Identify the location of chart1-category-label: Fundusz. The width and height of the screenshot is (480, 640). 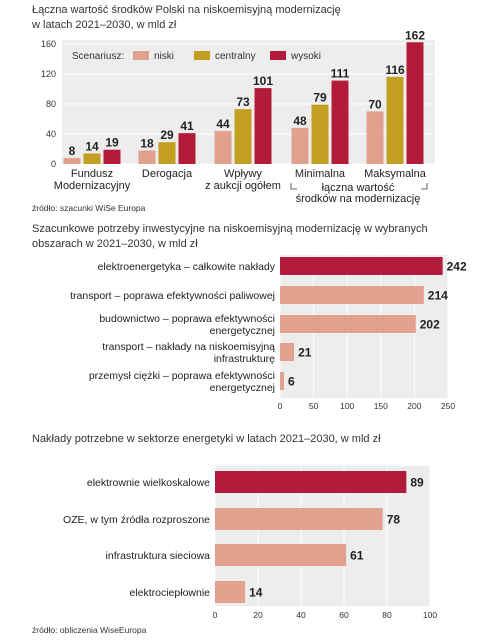
(92, 174).